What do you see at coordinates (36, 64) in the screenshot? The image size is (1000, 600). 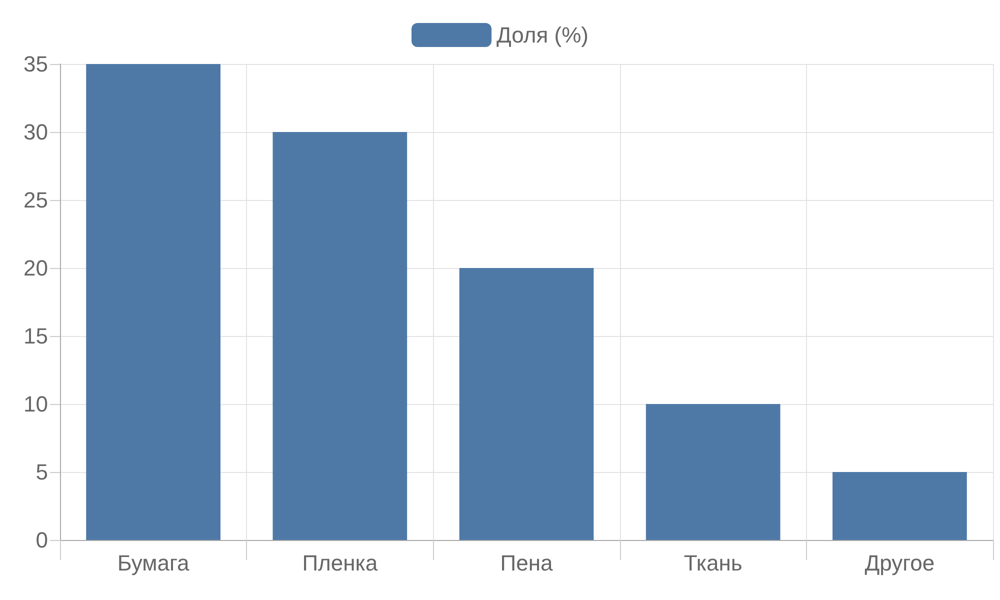 I see `y-tick-label: 35` at bounding box center [36, 64].